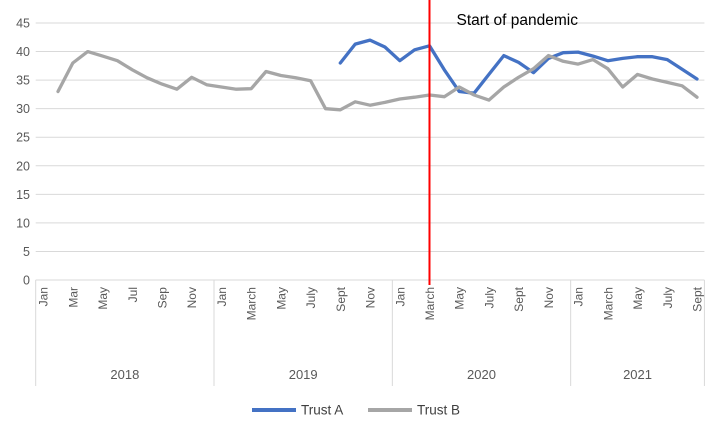 The height and width of the screenshot is (421, 708). What do you see at coordinates (322, 410) in the screenshot?
I see `legend-label-trust-a: Trust A` at bounding box center [322, 410].